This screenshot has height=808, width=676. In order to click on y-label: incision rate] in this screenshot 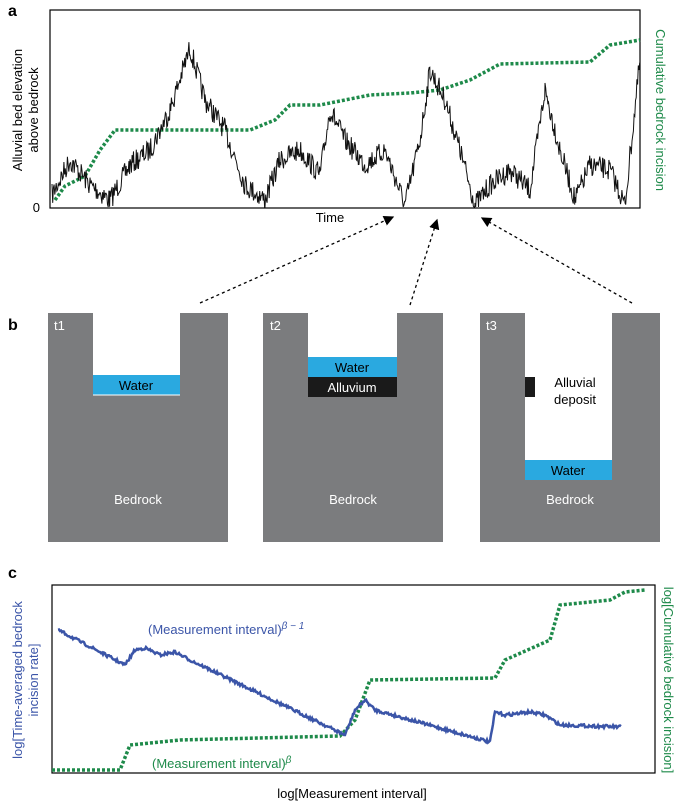, I will do `click(33, 680)`.